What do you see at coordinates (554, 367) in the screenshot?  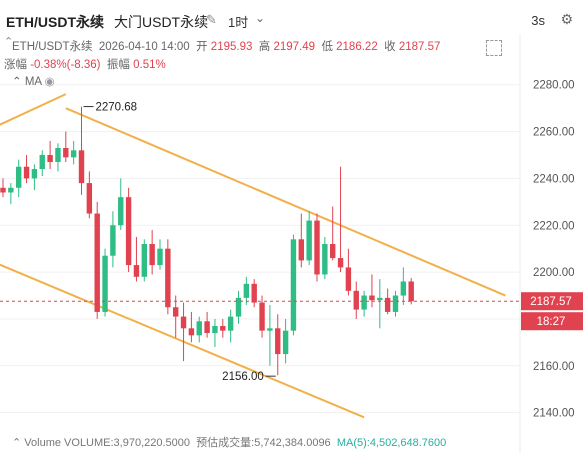 I see `y-tick-label: 2160.00` at bounding box center [554, 367].